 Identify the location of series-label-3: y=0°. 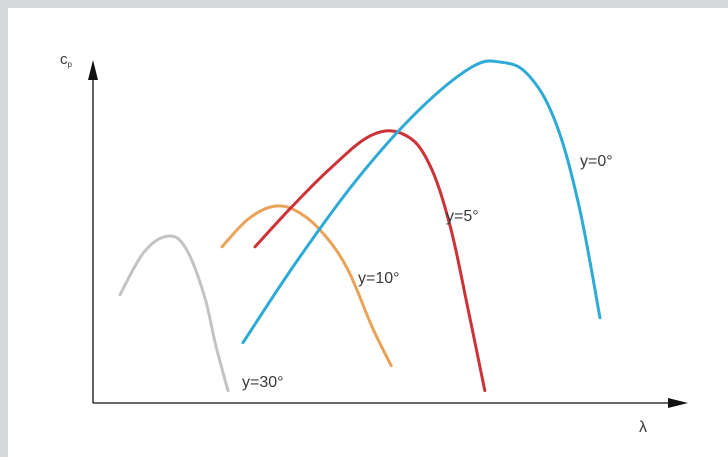
(596, 161).